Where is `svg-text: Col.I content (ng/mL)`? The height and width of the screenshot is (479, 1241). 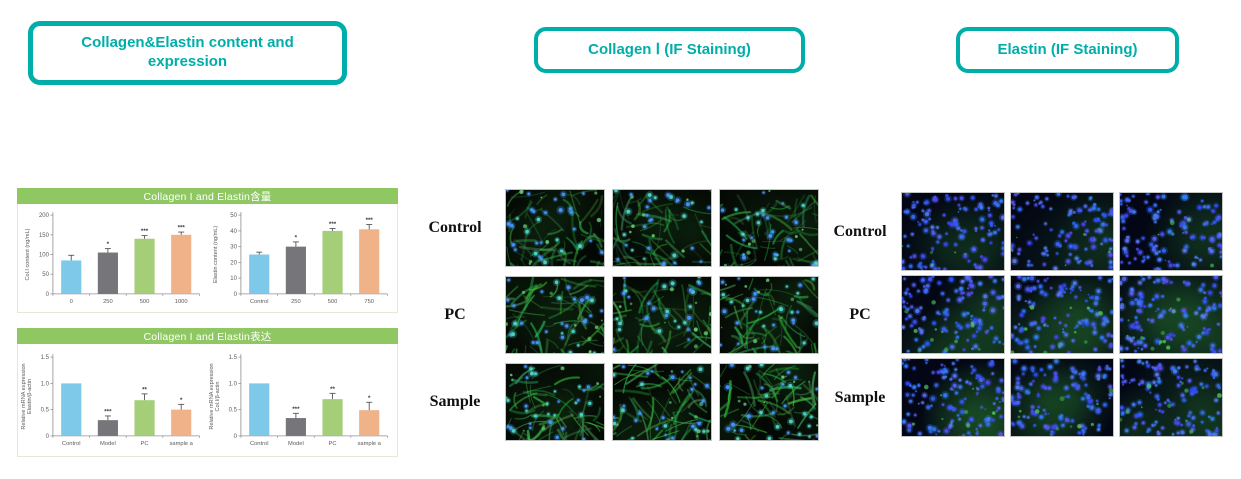 svg-text: Col.I content (ng/mL) is located at coordinates (28, 254).